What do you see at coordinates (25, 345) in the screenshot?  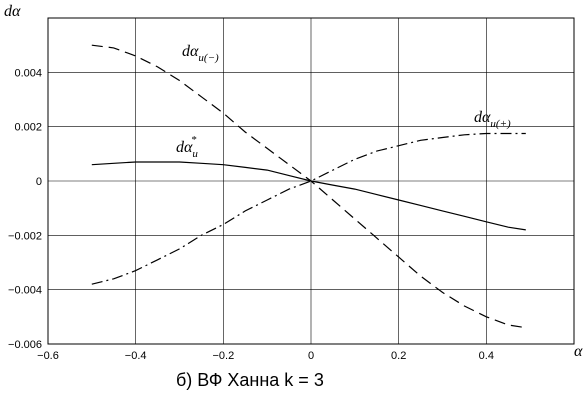 I see `y-tick-label: −0.006` at bounding box center [25, 345].